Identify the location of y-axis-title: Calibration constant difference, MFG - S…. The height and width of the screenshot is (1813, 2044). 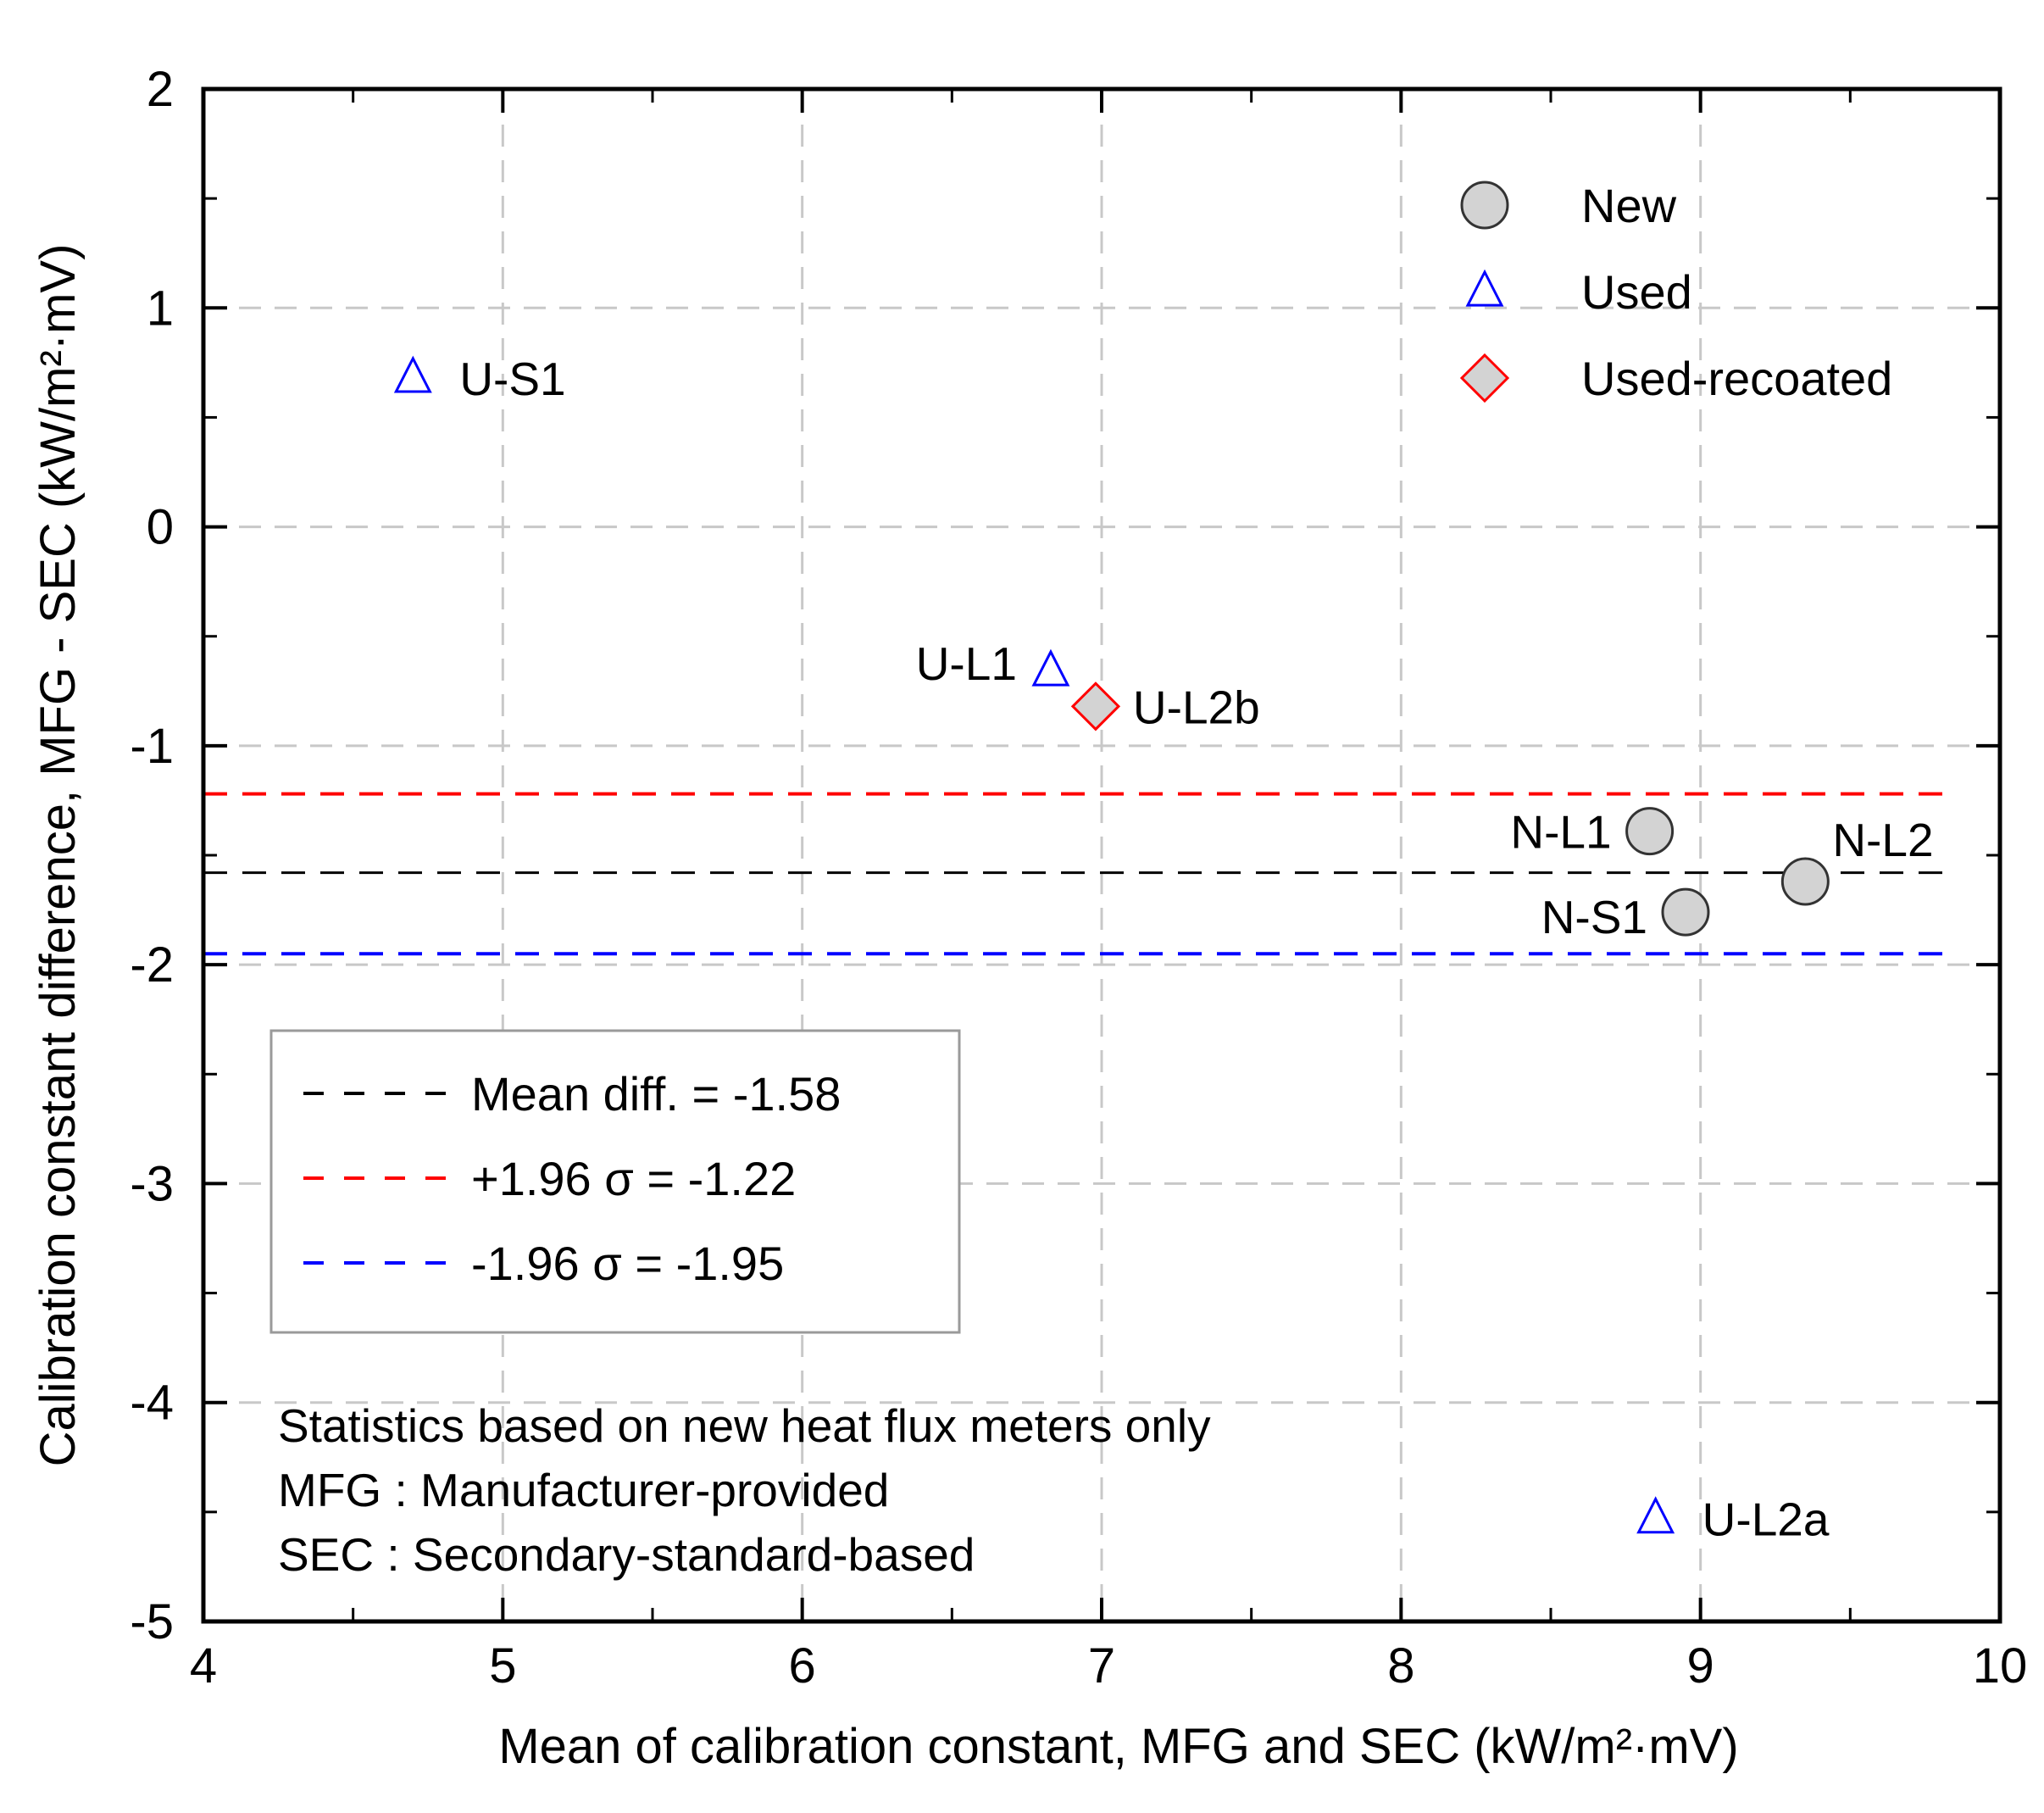
(58, 855).